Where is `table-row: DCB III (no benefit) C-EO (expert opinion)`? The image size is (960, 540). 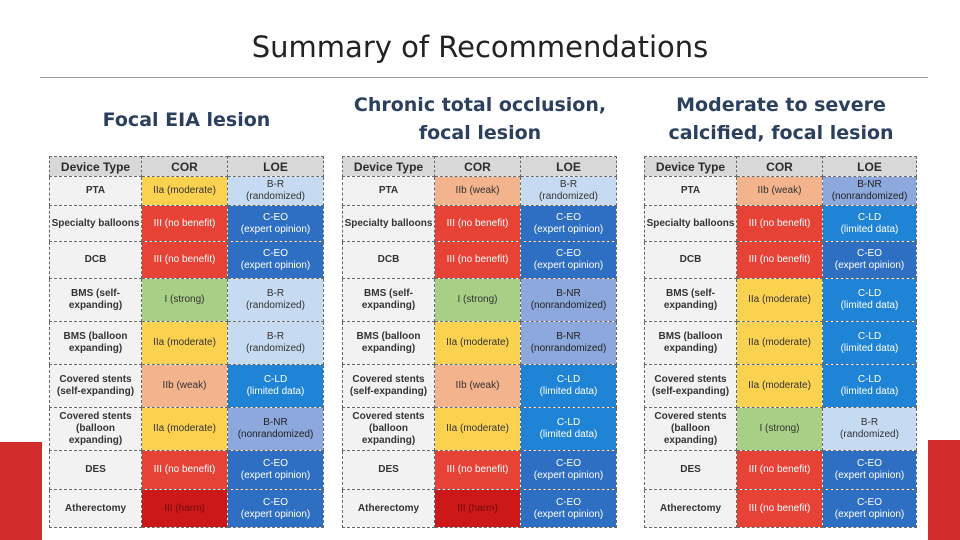 table-row: DCB III (no benefit) C-EO (expert opinion) is located at coordinates (479, 260).